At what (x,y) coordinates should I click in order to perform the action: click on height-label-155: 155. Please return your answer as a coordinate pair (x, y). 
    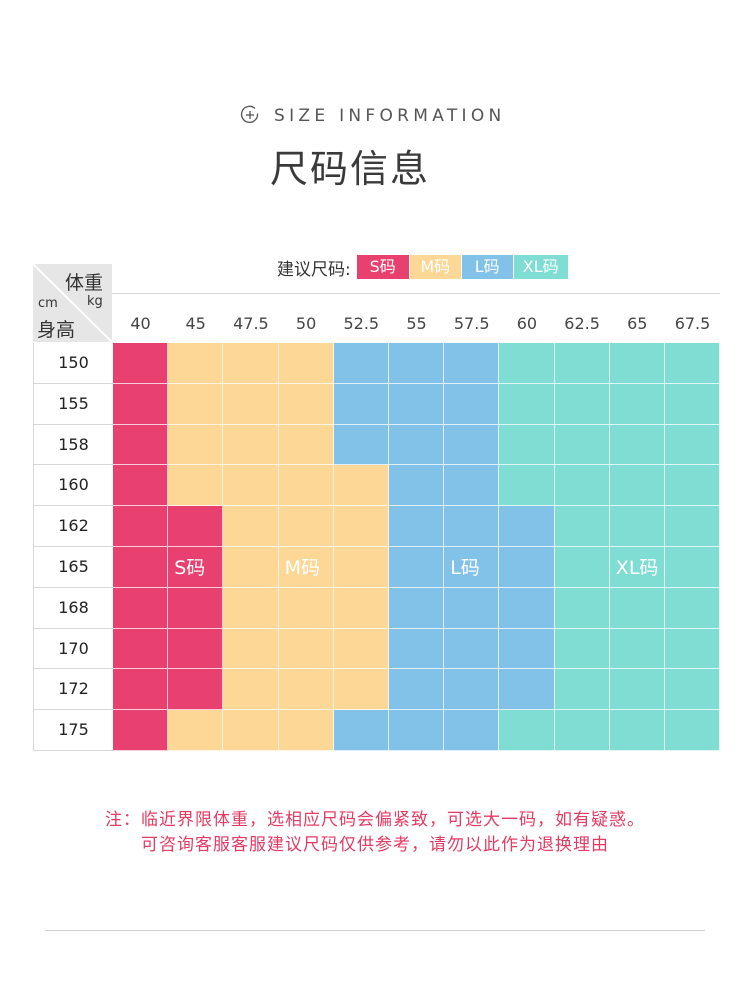
    Looking at the image, I should click on (73, 404).